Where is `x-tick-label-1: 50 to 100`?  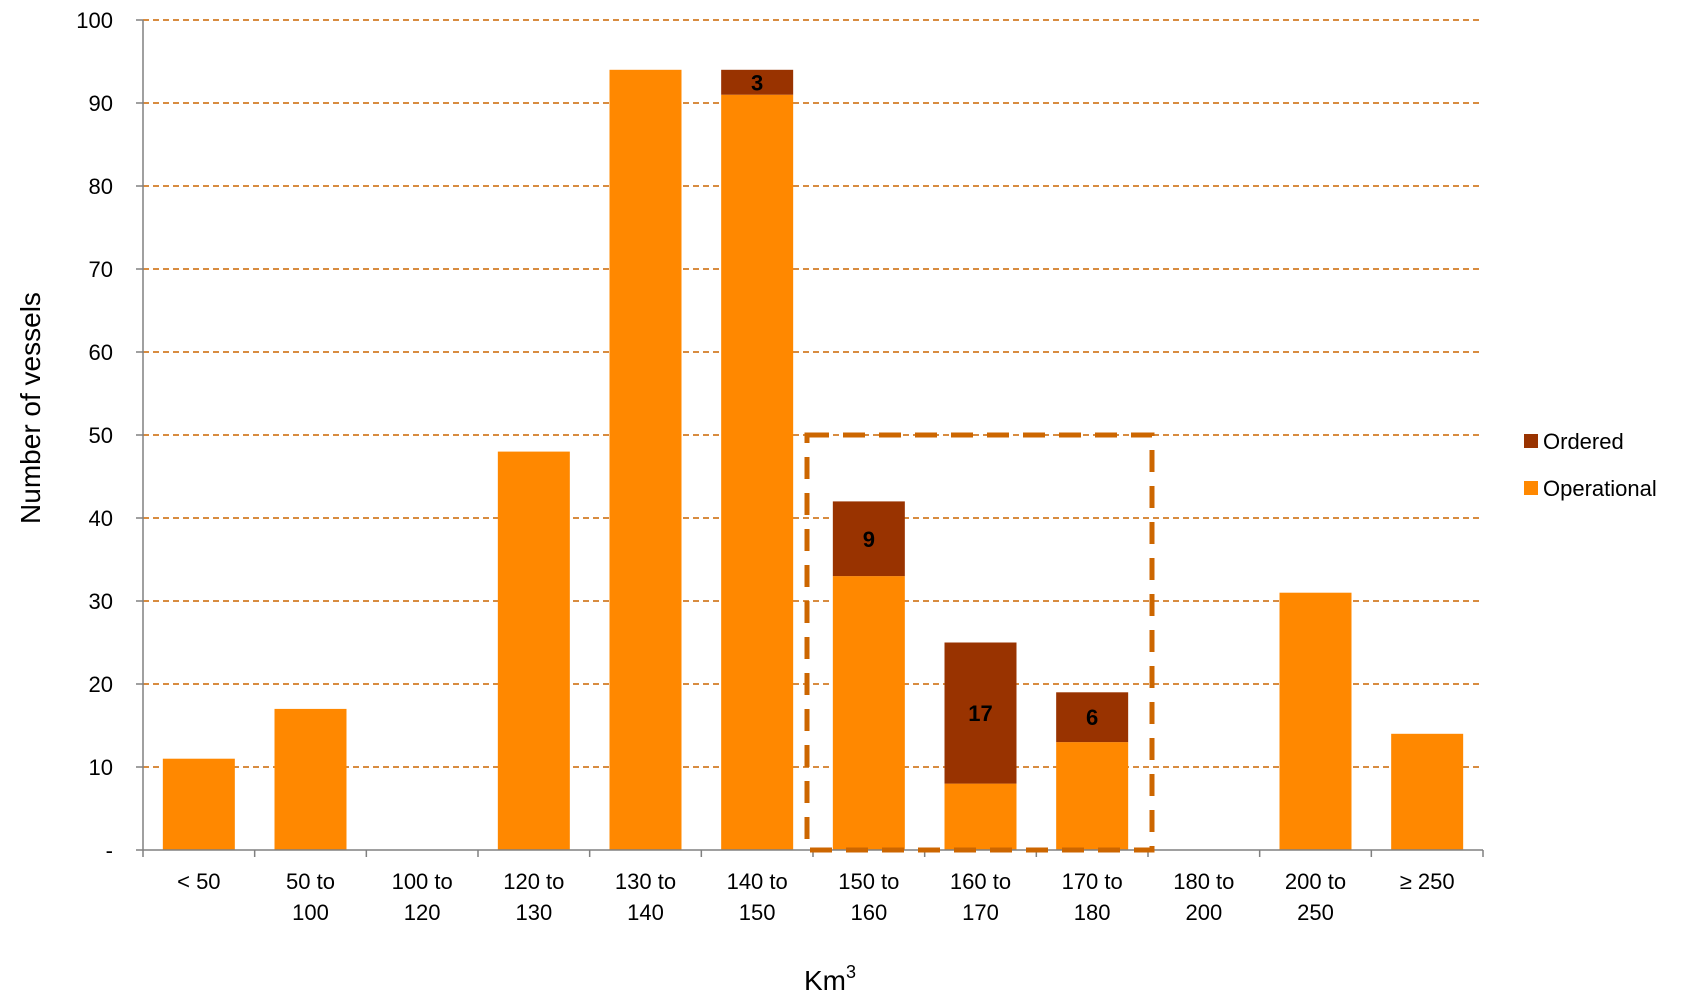 x-tick-label-1: 50 to 100 is located at coordinates (310, 897).